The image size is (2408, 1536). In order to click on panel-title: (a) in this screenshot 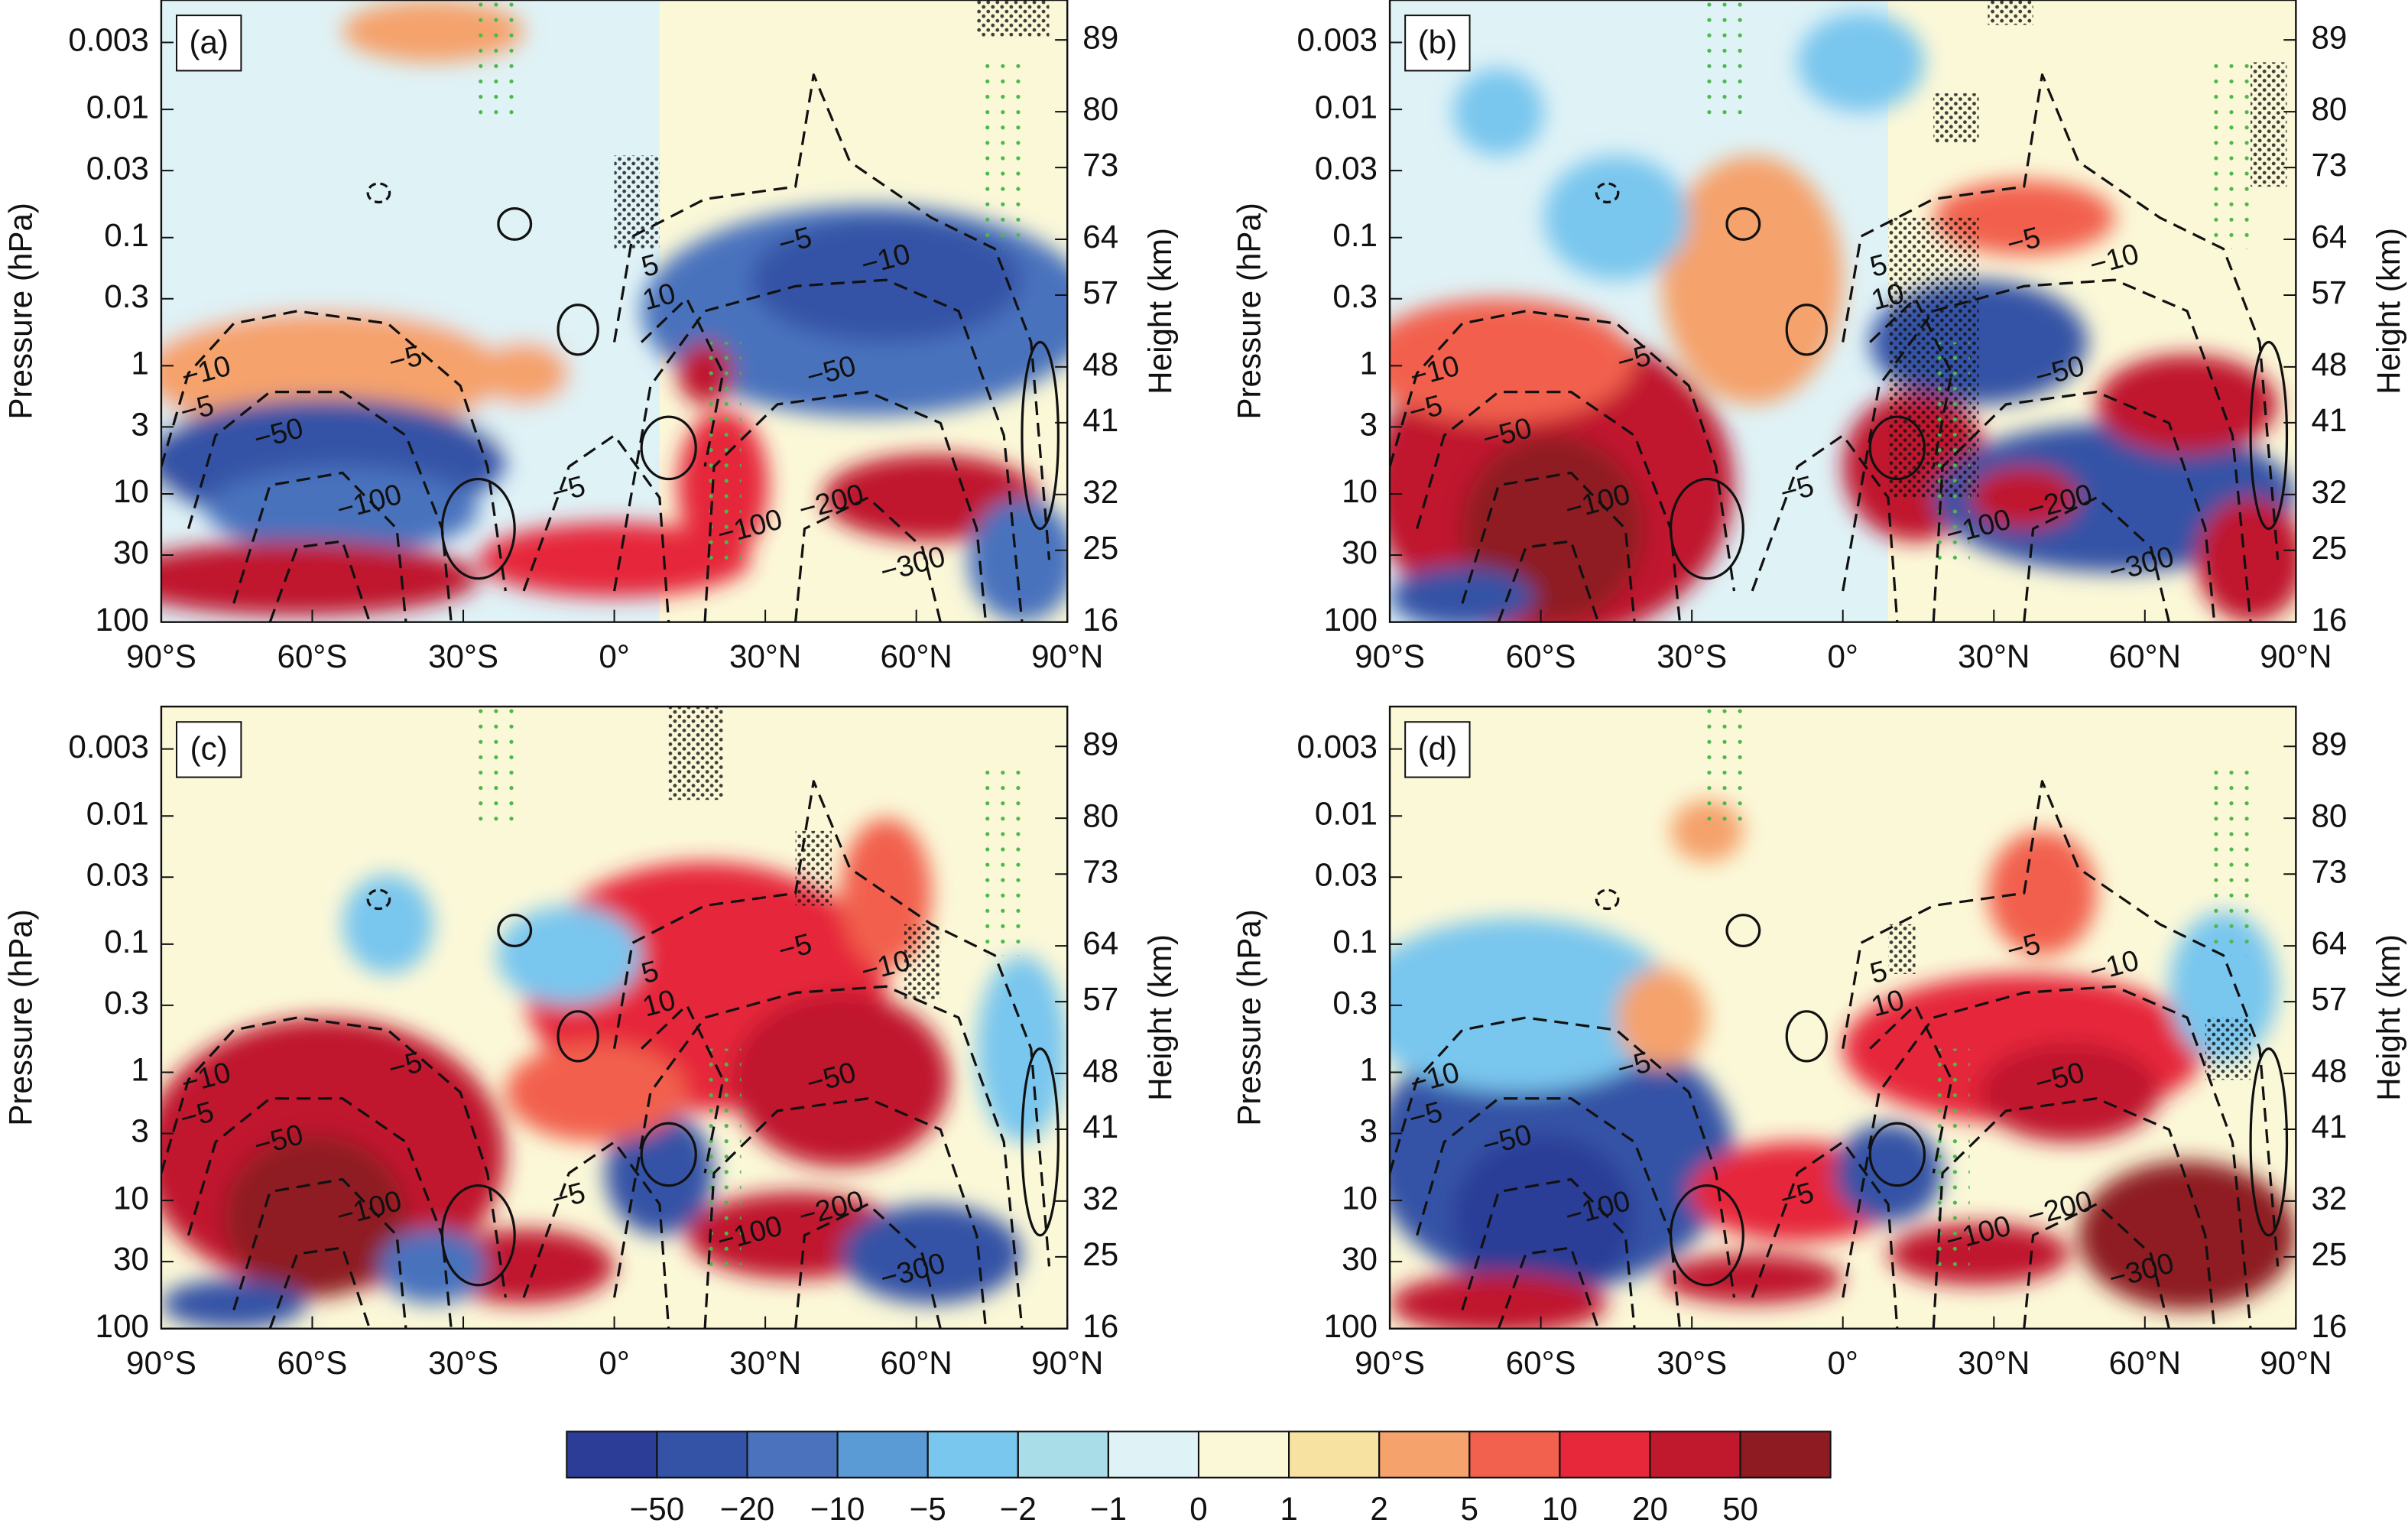, I will do `click(209, 42)`.